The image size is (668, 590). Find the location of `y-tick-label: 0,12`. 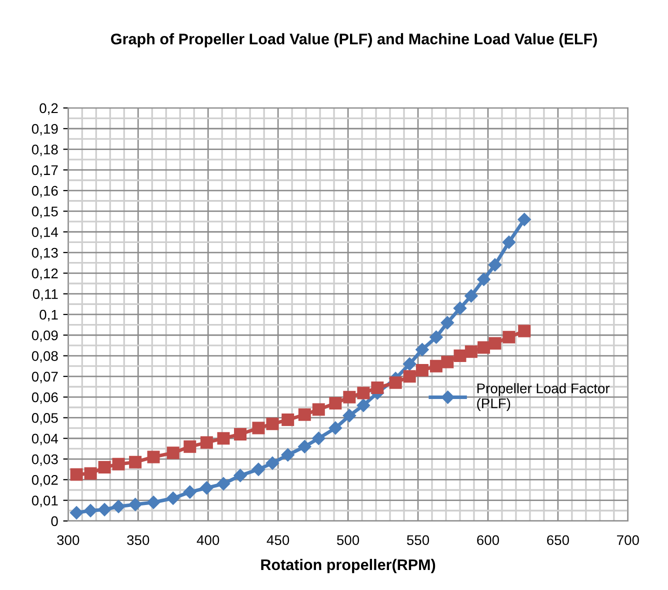

y-tick-label: 0,12 is located at coordinates (45, 274).